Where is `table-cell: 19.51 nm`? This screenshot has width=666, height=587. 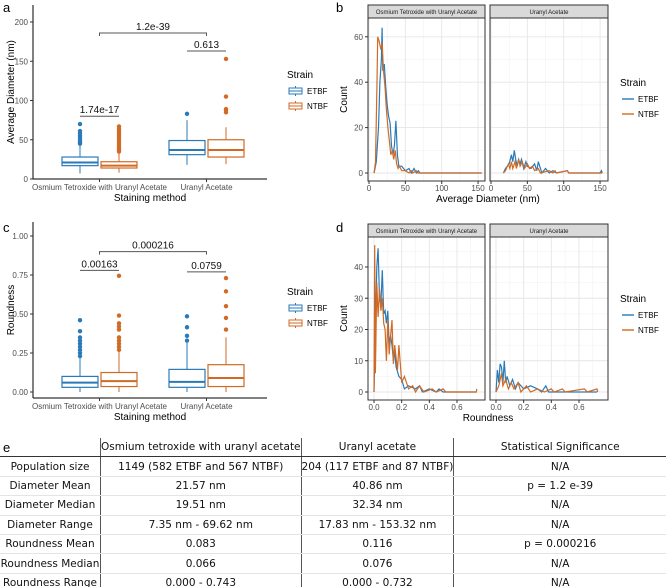 table-cell: 19.51 nm is located at coordinates (201, 505).